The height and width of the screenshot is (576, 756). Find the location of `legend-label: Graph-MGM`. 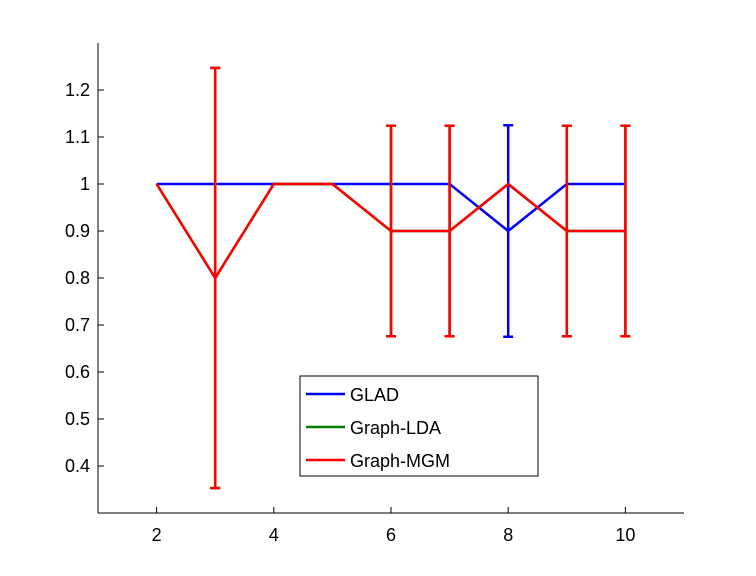

legend-label: Graph-MGM is located at coordinates (400, 461).